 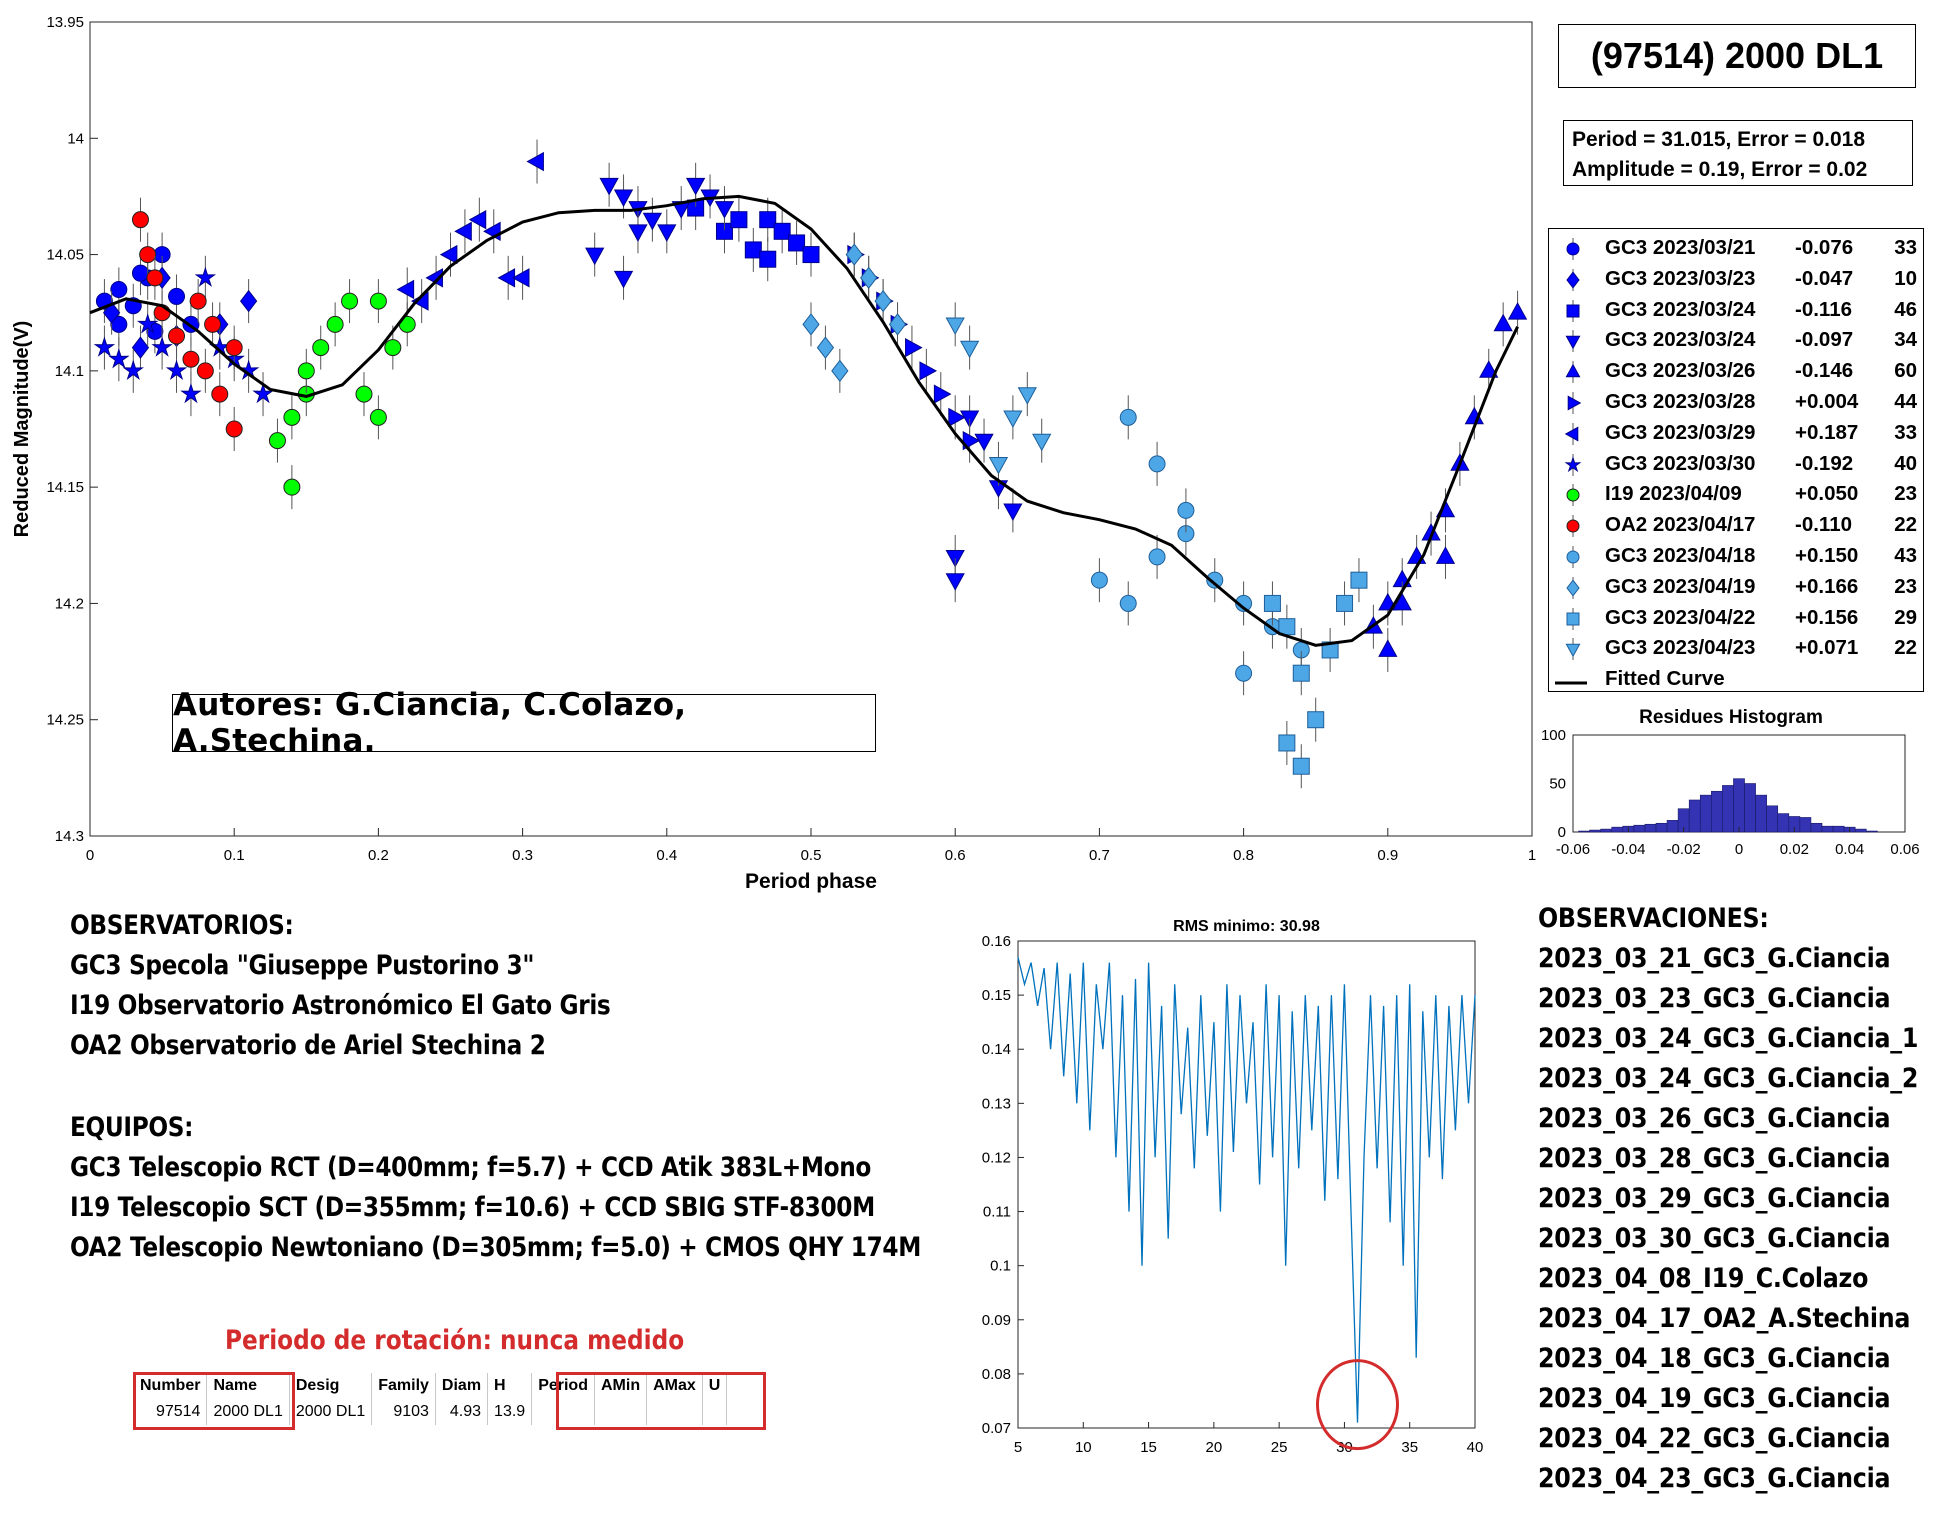 What do you see at coordinates (674, 1386) in the screenshot?
I see `table-header: AMax` at bounding box center [674, 1386].